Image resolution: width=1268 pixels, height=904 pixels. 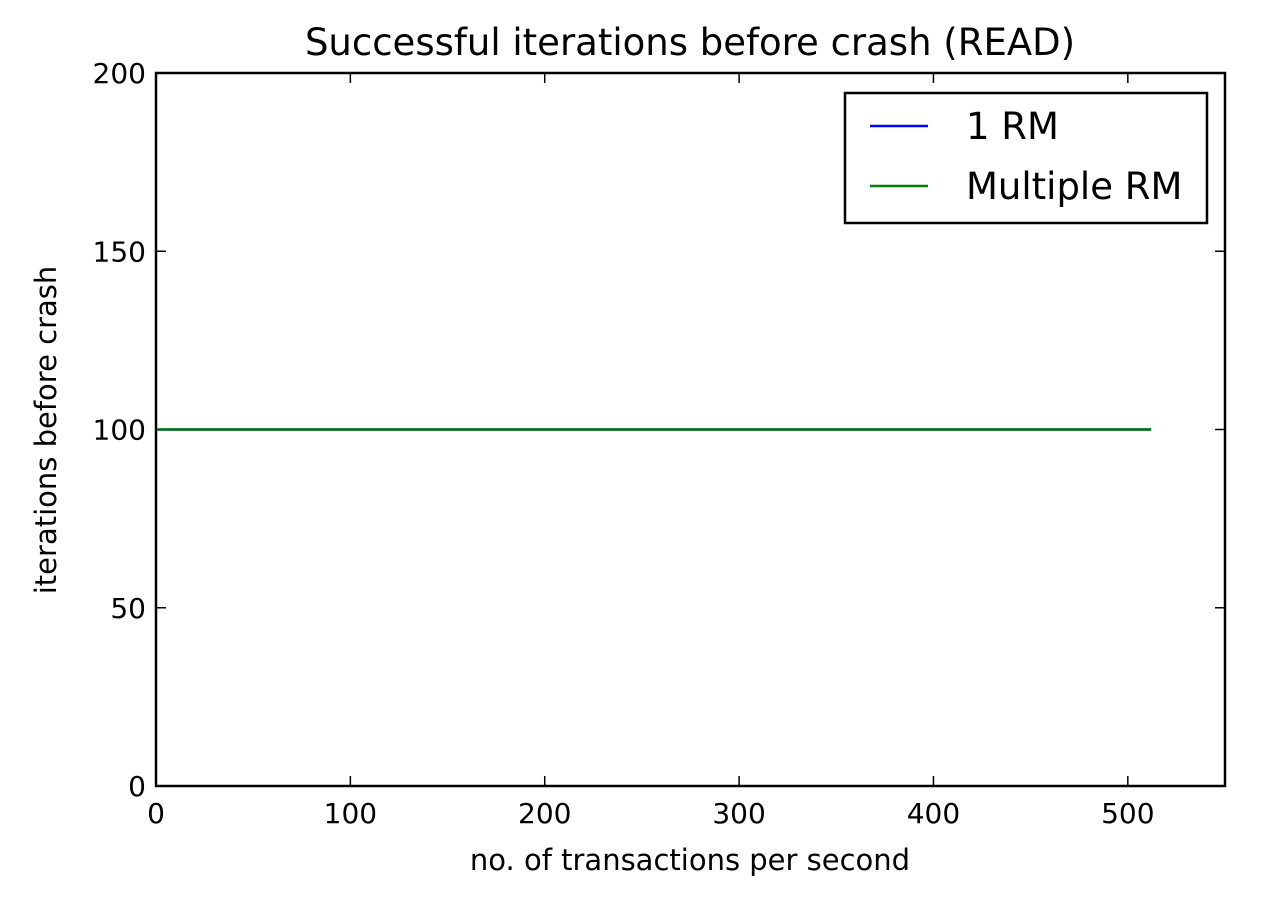 I want to click on y-tick-label: 50, so click(x=128, y=608).